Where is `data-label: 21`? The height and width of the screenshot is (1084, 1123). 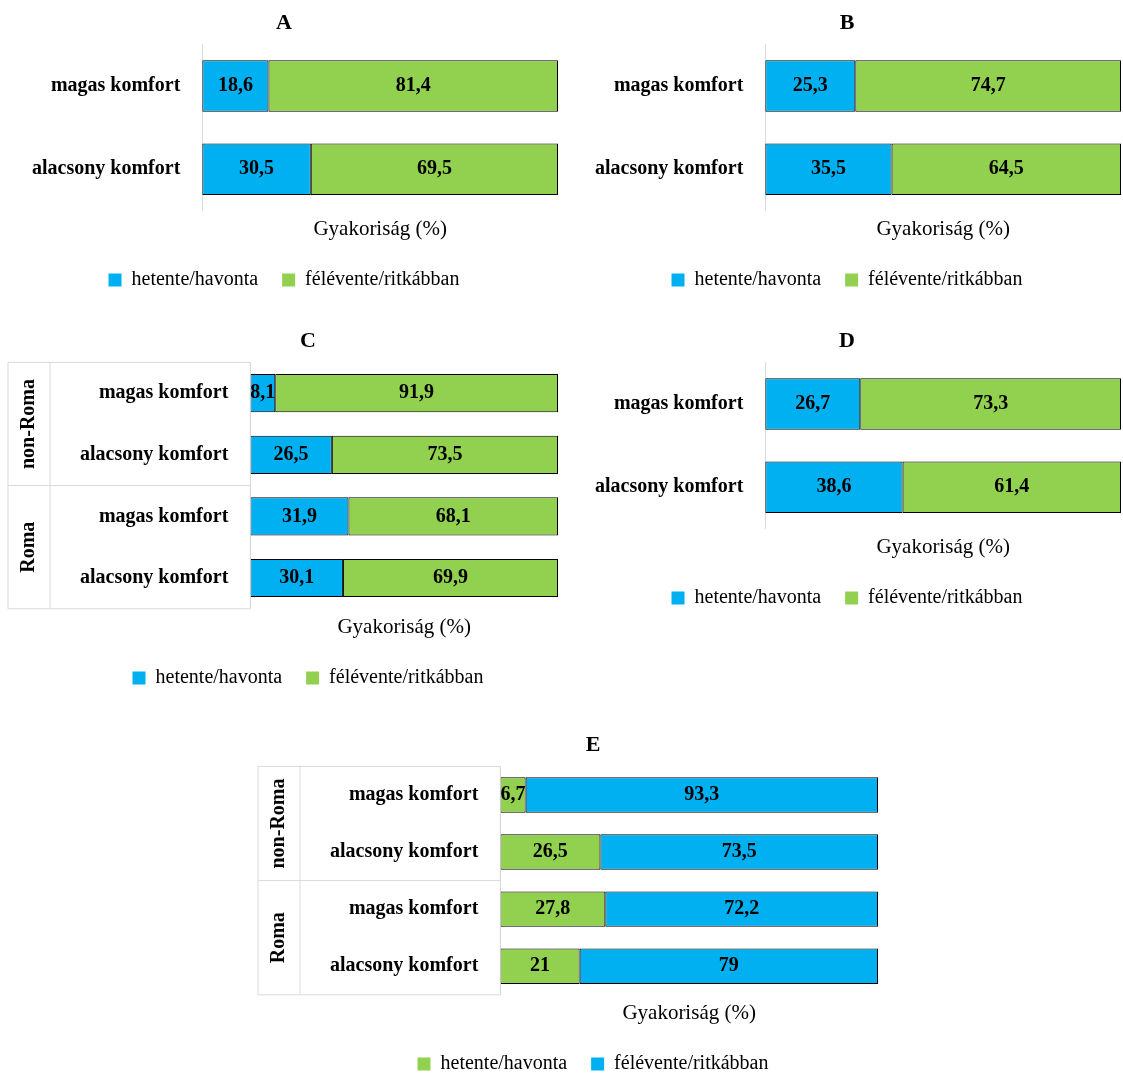
data-label: 21 is located at coordinates (539, 964).